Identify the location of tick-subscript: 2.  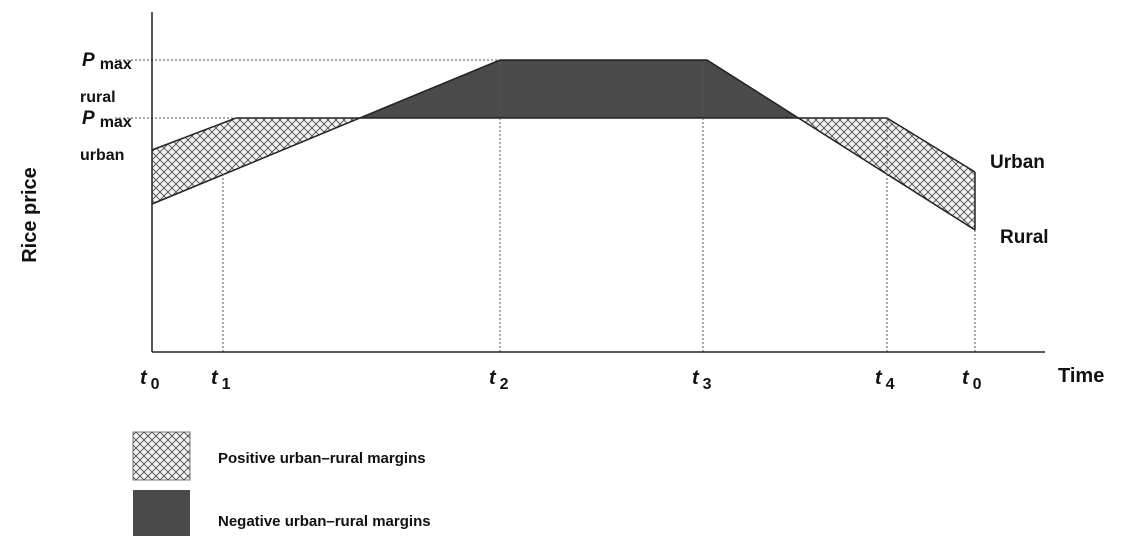
(504, 384).